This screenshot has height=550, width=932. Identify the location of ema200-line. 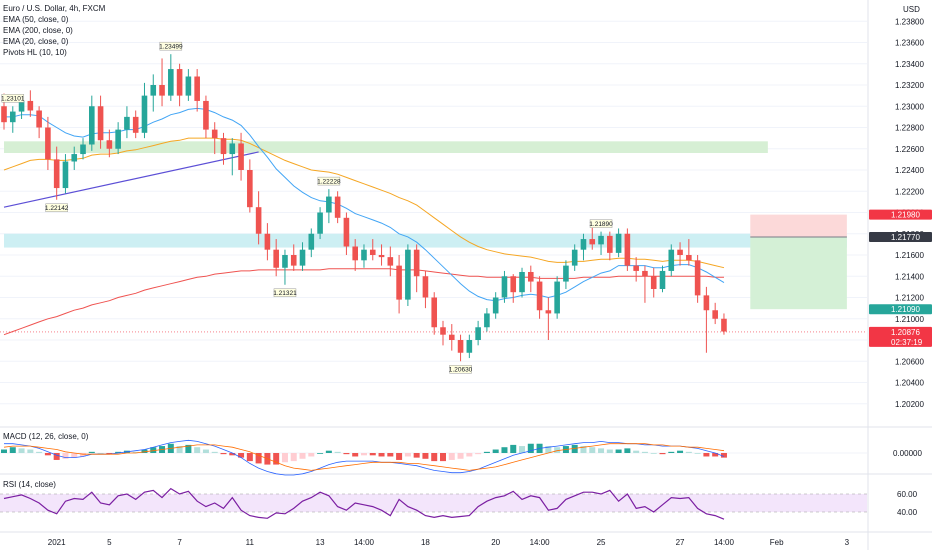
(363, 302).